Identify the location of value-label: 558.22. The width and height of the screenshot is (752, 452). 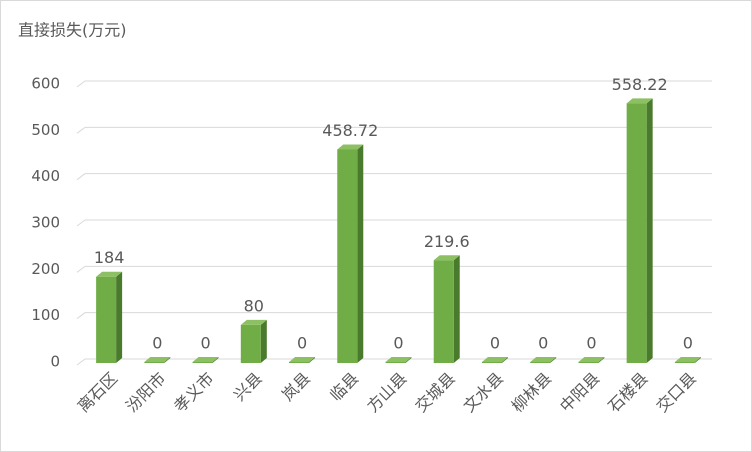
(640, 84).